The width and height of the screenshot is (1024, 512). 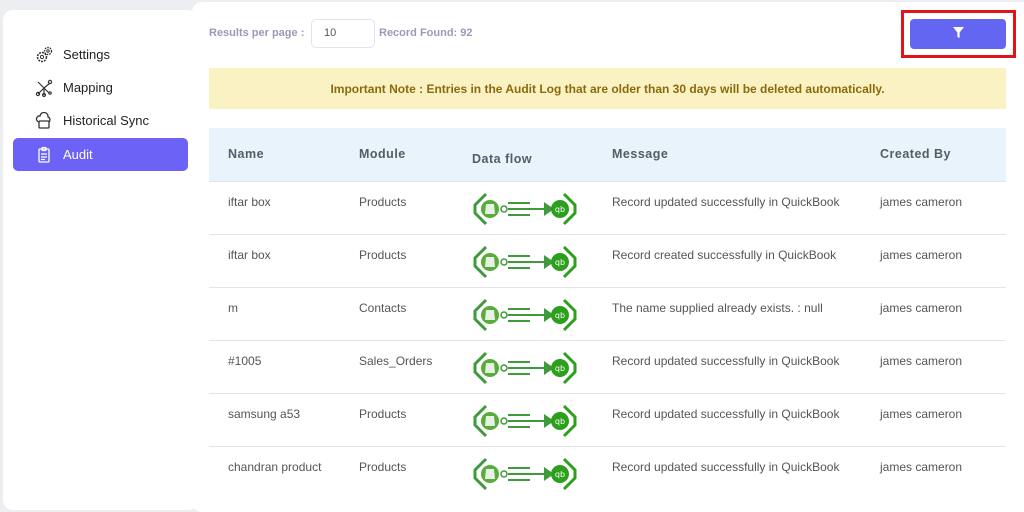 I want to click on table-header-row: Name Module Data flow Message Created By, so click(x=607, y=154).